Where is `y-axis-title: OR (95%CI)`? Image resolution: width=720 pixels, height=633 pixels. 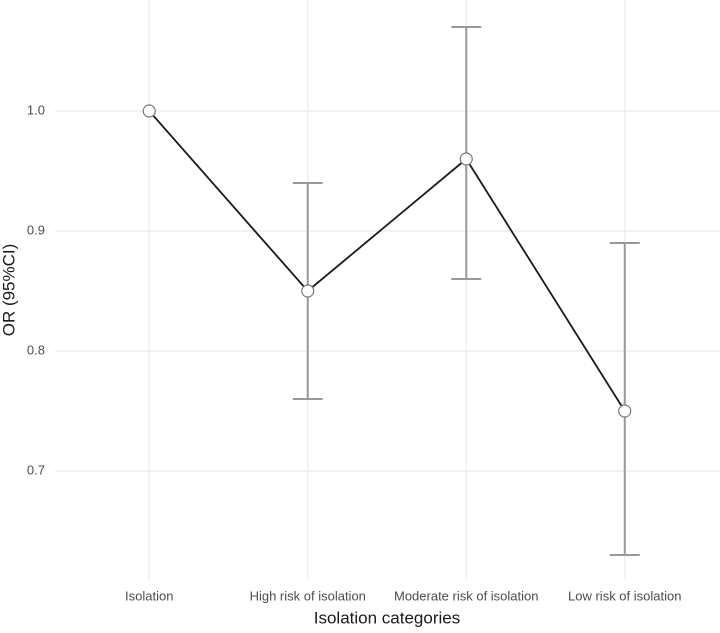
y-axis-title: OR (95%CI) is located at coordinates (9, 290).